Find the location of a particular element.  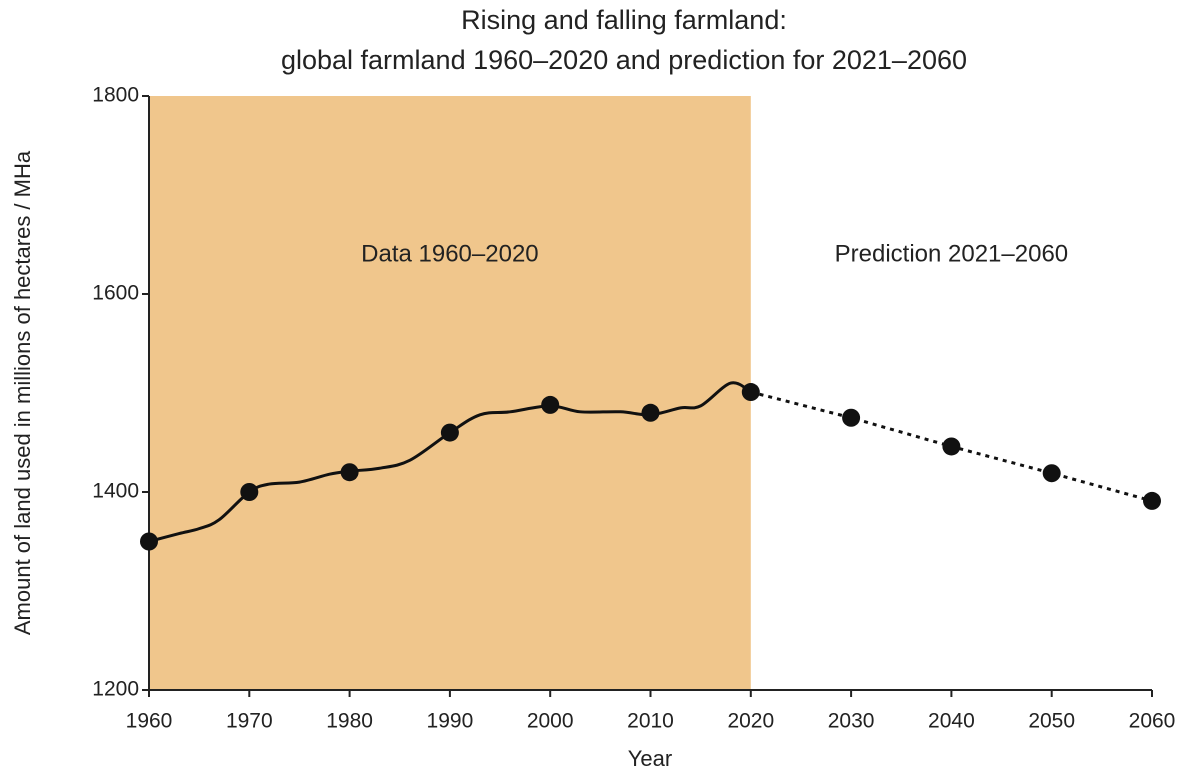

y-tick-label: 1200 is located at coordinates (115, 689).